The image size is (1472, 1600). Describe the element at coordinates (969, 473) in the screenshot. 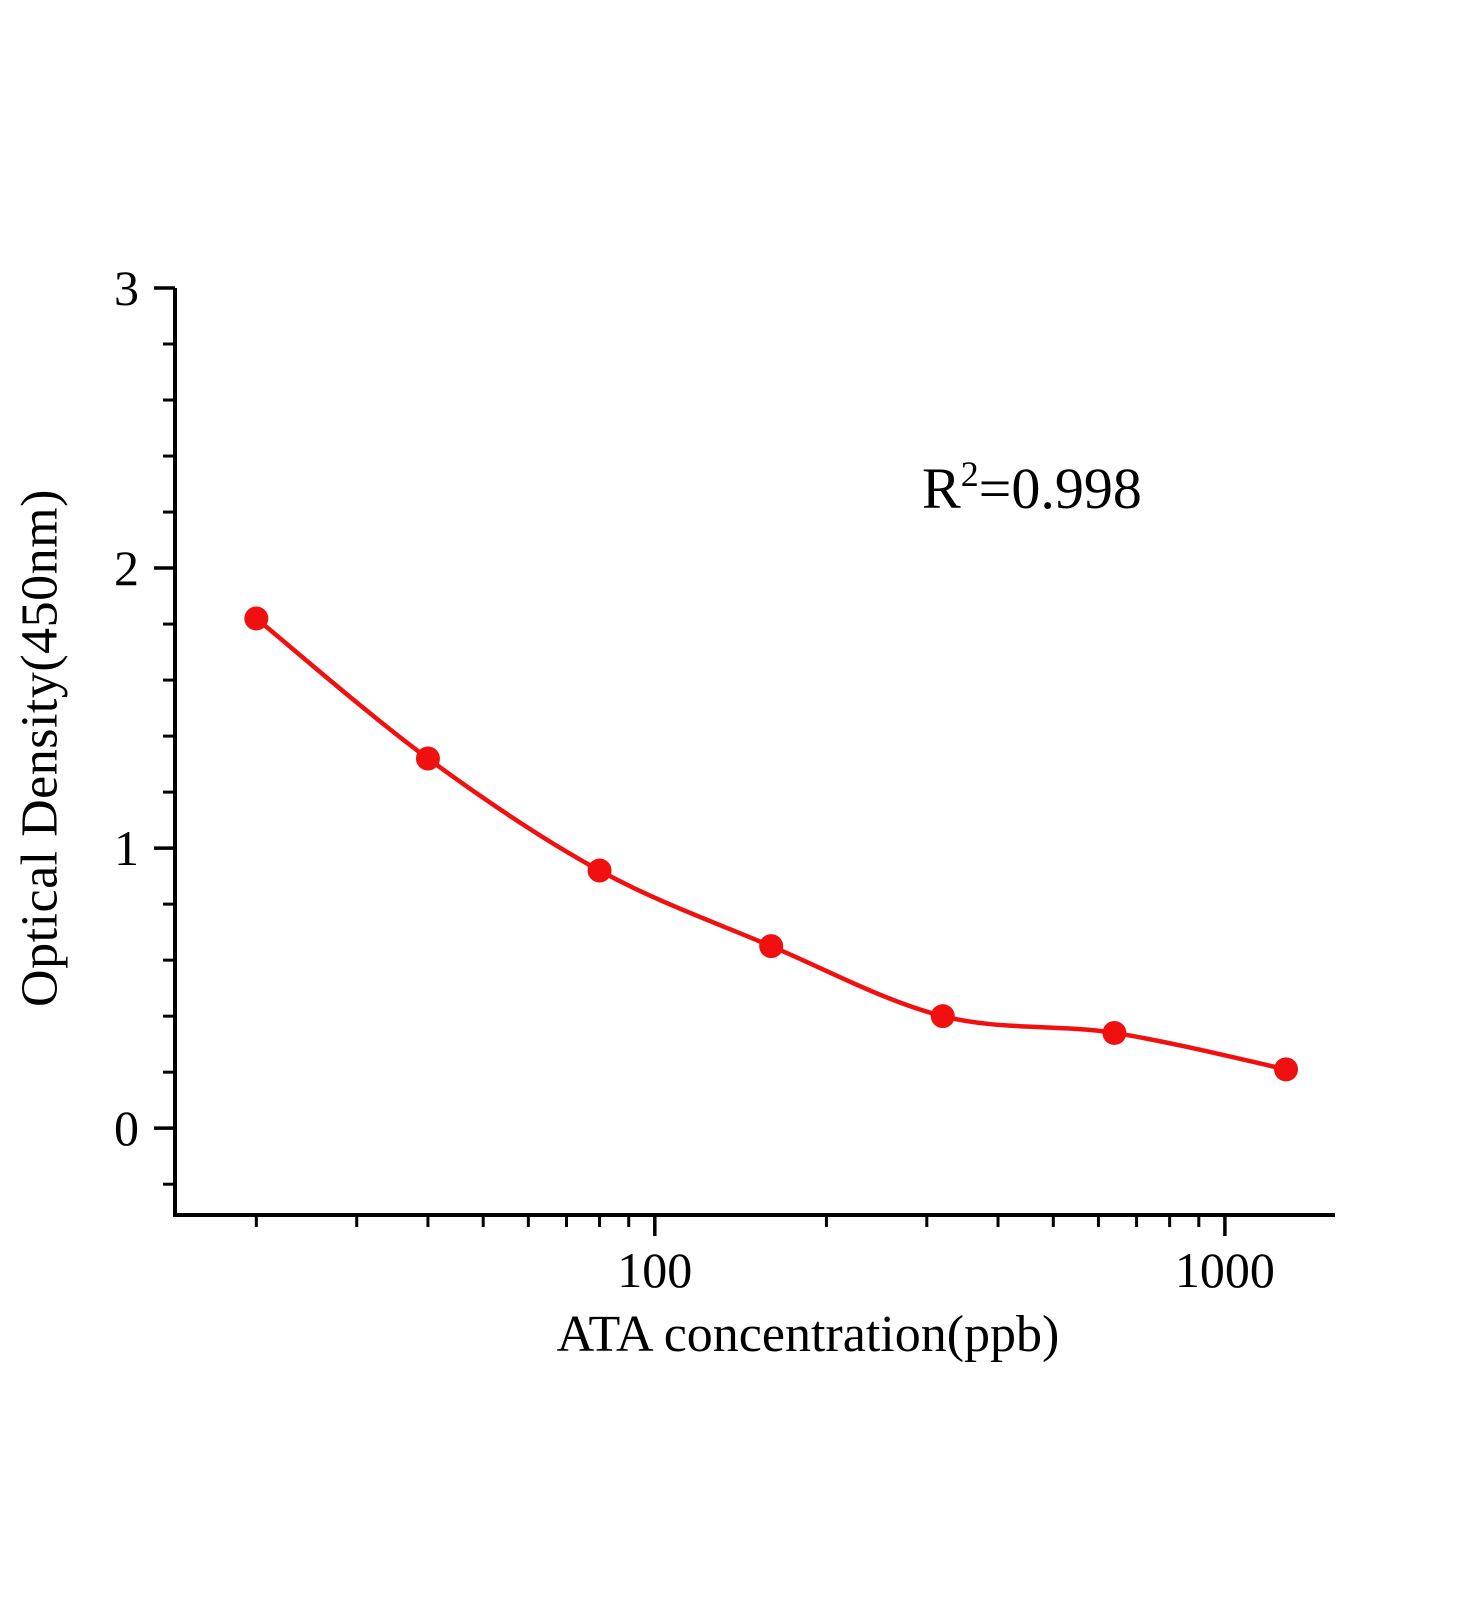

I see `r-squared-superscript: 2` at that location.